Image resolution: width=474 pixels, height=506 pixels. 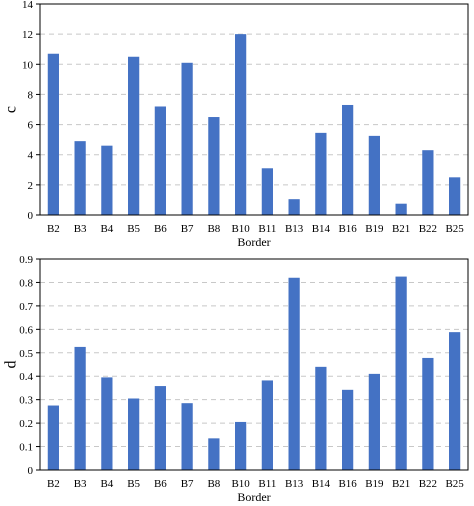 I want to click on y-tick-label: 12, so click(x=27, y=35).